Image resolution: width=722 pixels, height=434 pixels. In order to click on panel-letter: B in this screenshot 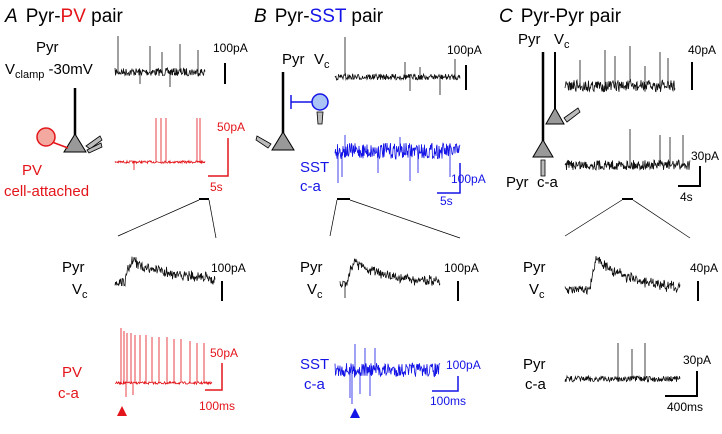, I will do `click(260, 16)`.